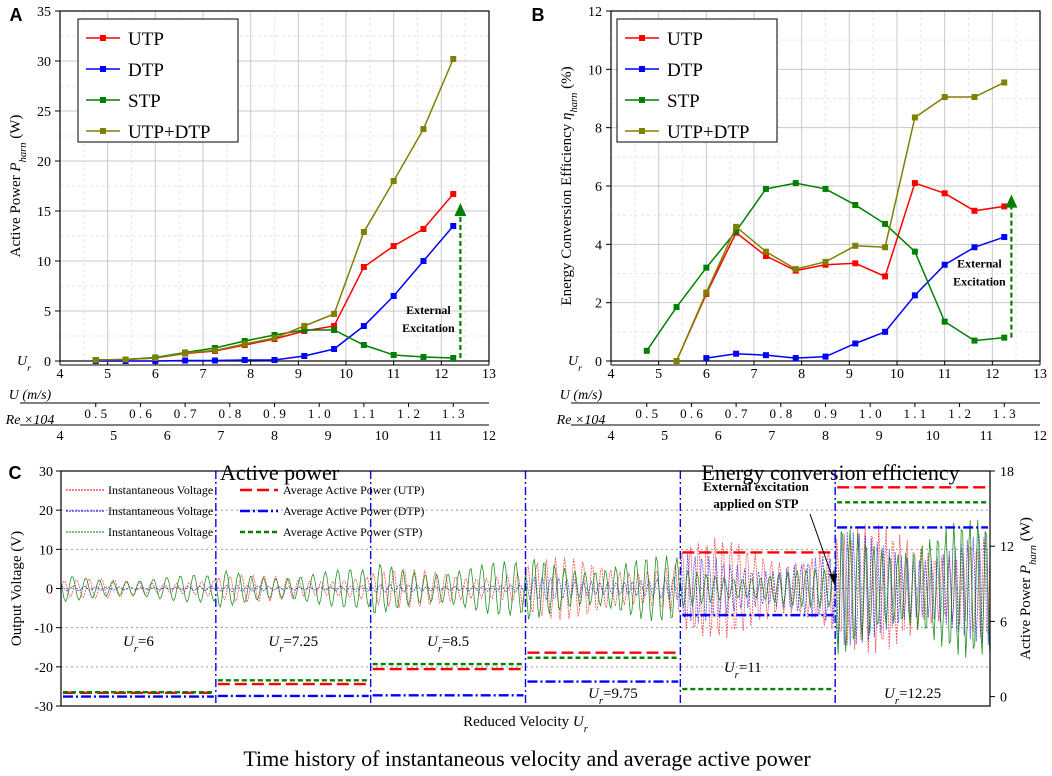  What do you see at coordinates (821, 546) in the screenshot?
I see `annotation-arrow-shaft` at bounding box center [821, 546].